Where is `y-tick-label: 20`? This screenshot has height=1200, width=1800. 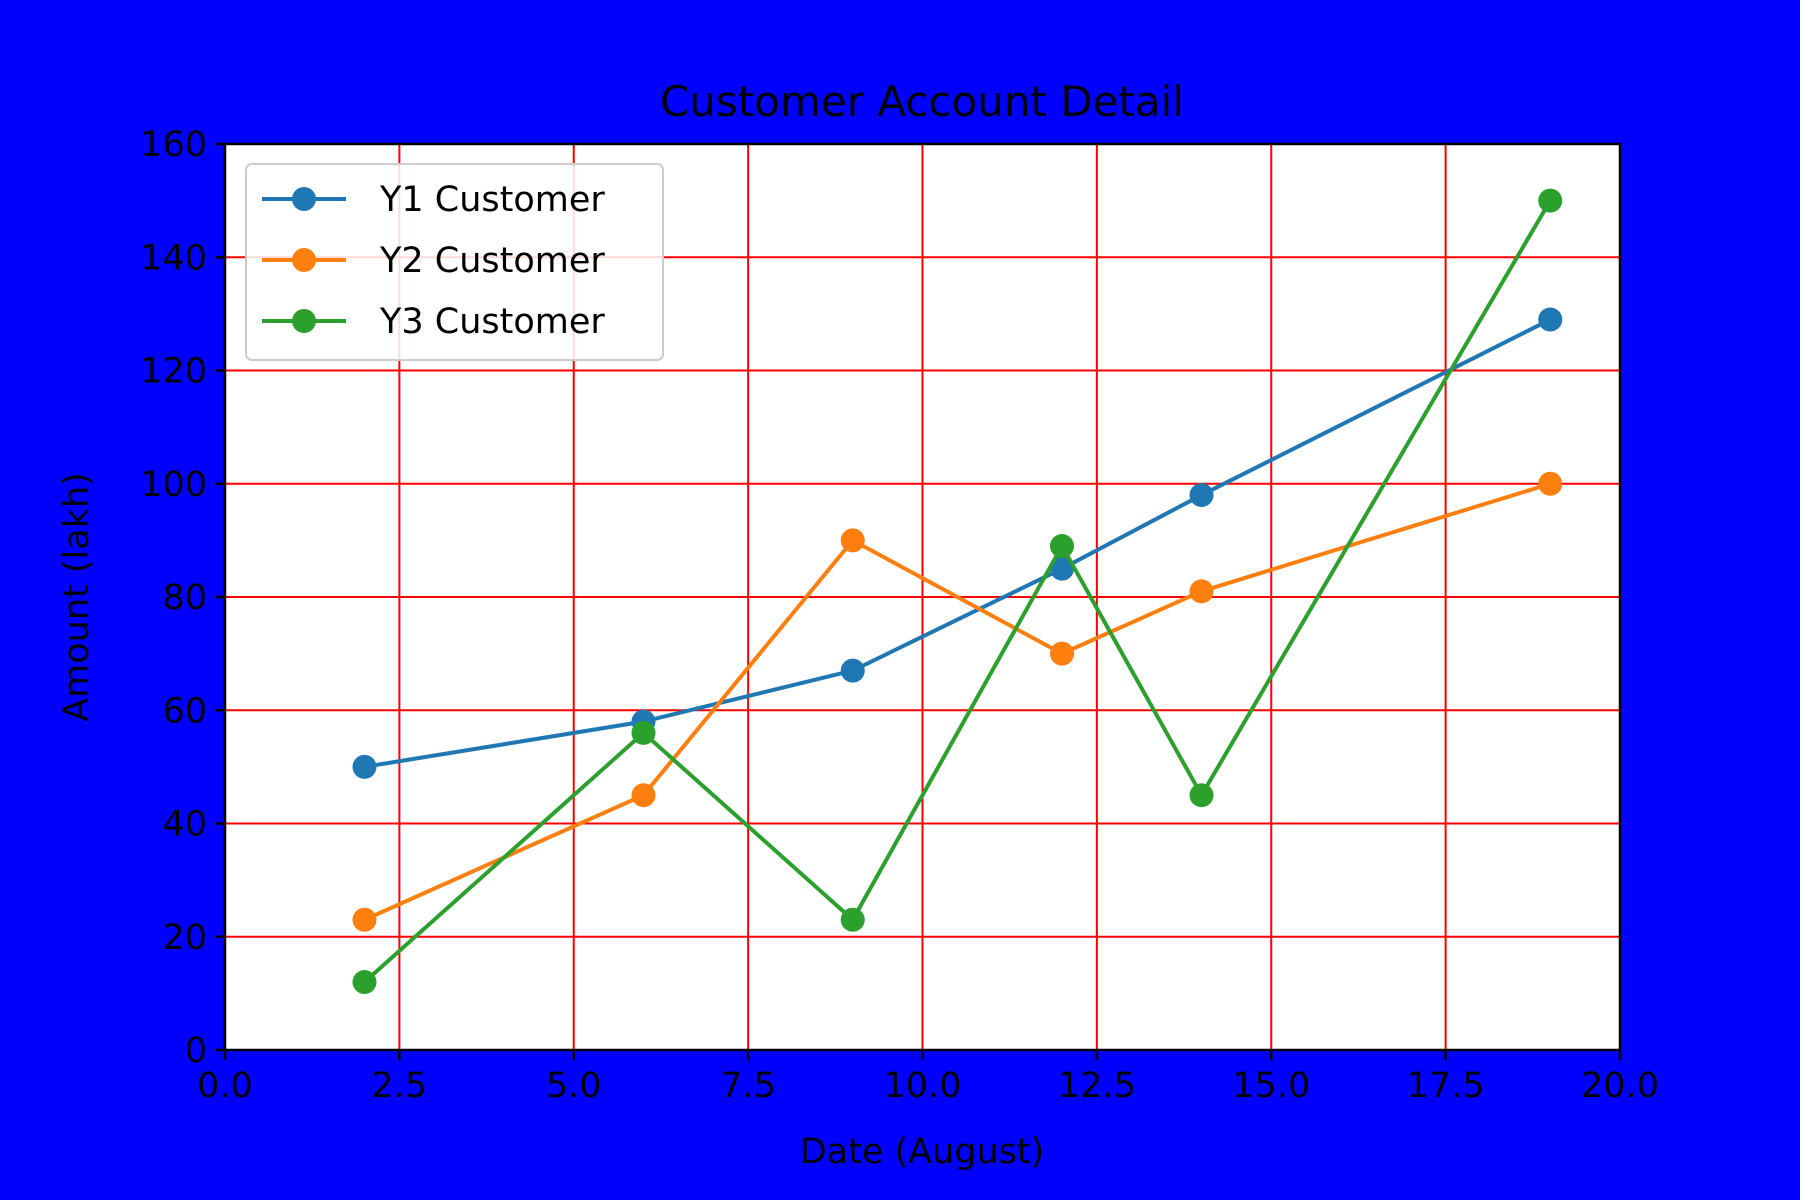 y-tick-label: 20 is located at coordinates (184, 938).